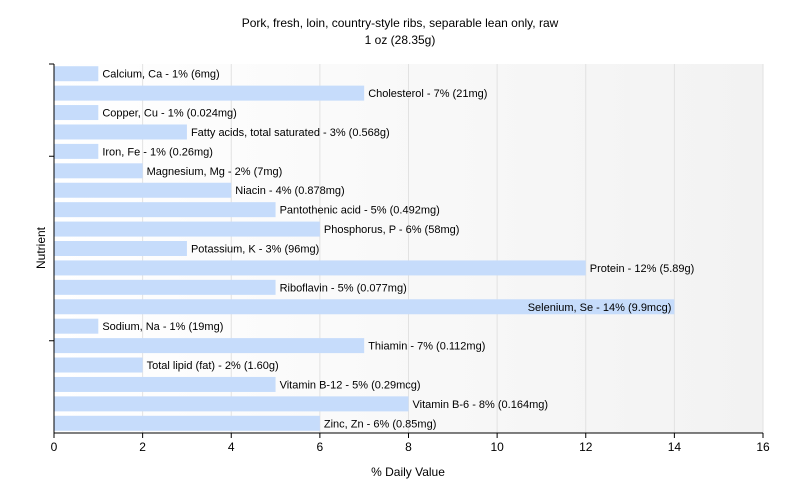 This screenshot has height=500, width=800. I want to click on bar-data-label: Protein - 12% (5.89g), so click(642, 269).